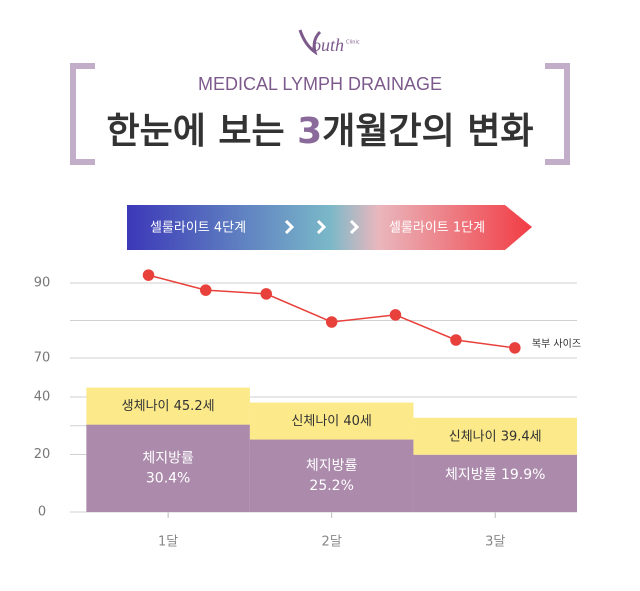 This screenshot has width=640, height=591. What do you see at coordinates (353, 43) in the screenshot?
I see `logo-sub: Clinic` at bounding box center [353, 43].